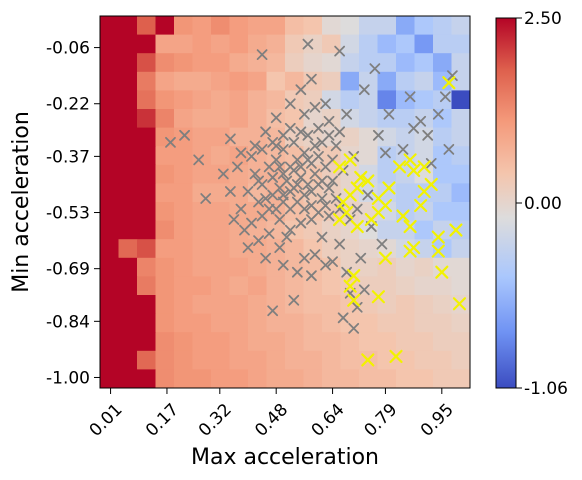 The image size is (582, 480). What do you see at coordinates (68, 157) in the screenshot?
I see `y-tick-label: -0.37` at bounding box center [68, 157].